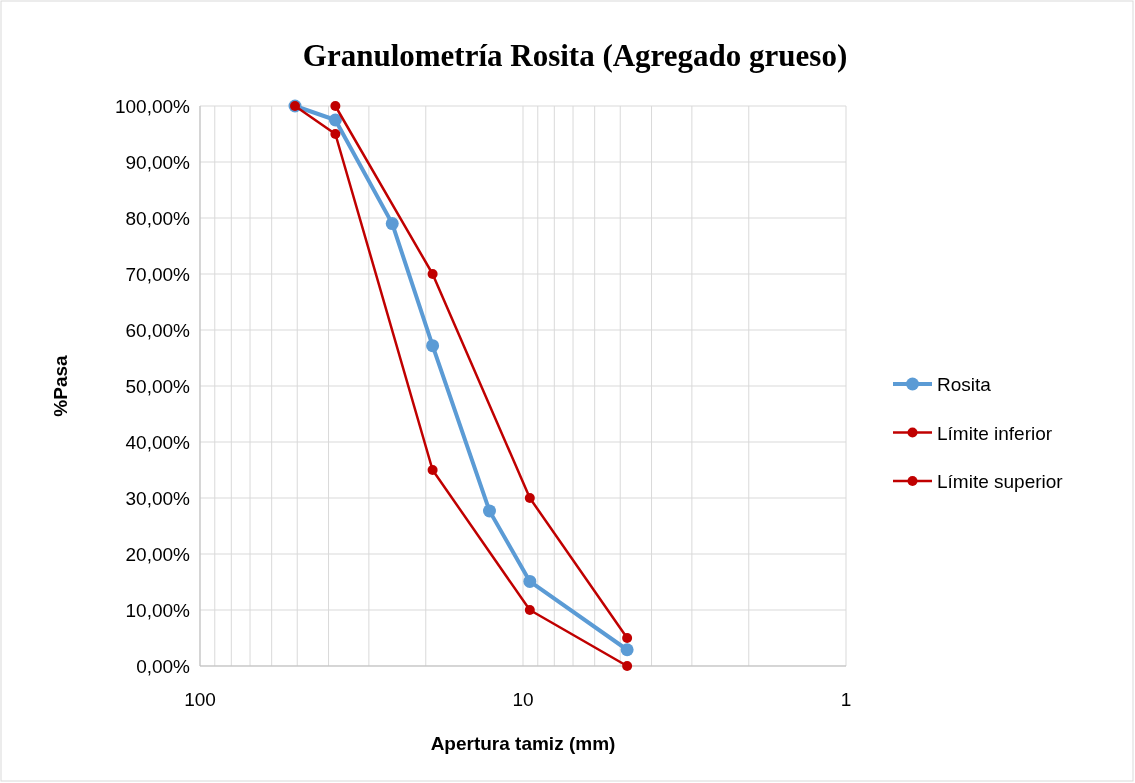 This screenshot has height=783, width=1135. What do you see at coordinates (158, 330) in the screenshot?
I see `y-tick-label: 60,00%` at bounding box center [158, 330].